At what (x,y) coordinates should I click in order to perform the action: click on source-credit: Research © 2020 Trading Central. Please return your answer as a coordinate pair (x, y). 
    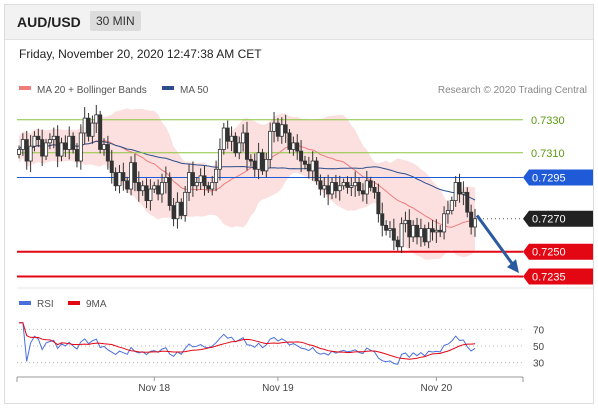
    Looking at the image, I should click on (512, 90).